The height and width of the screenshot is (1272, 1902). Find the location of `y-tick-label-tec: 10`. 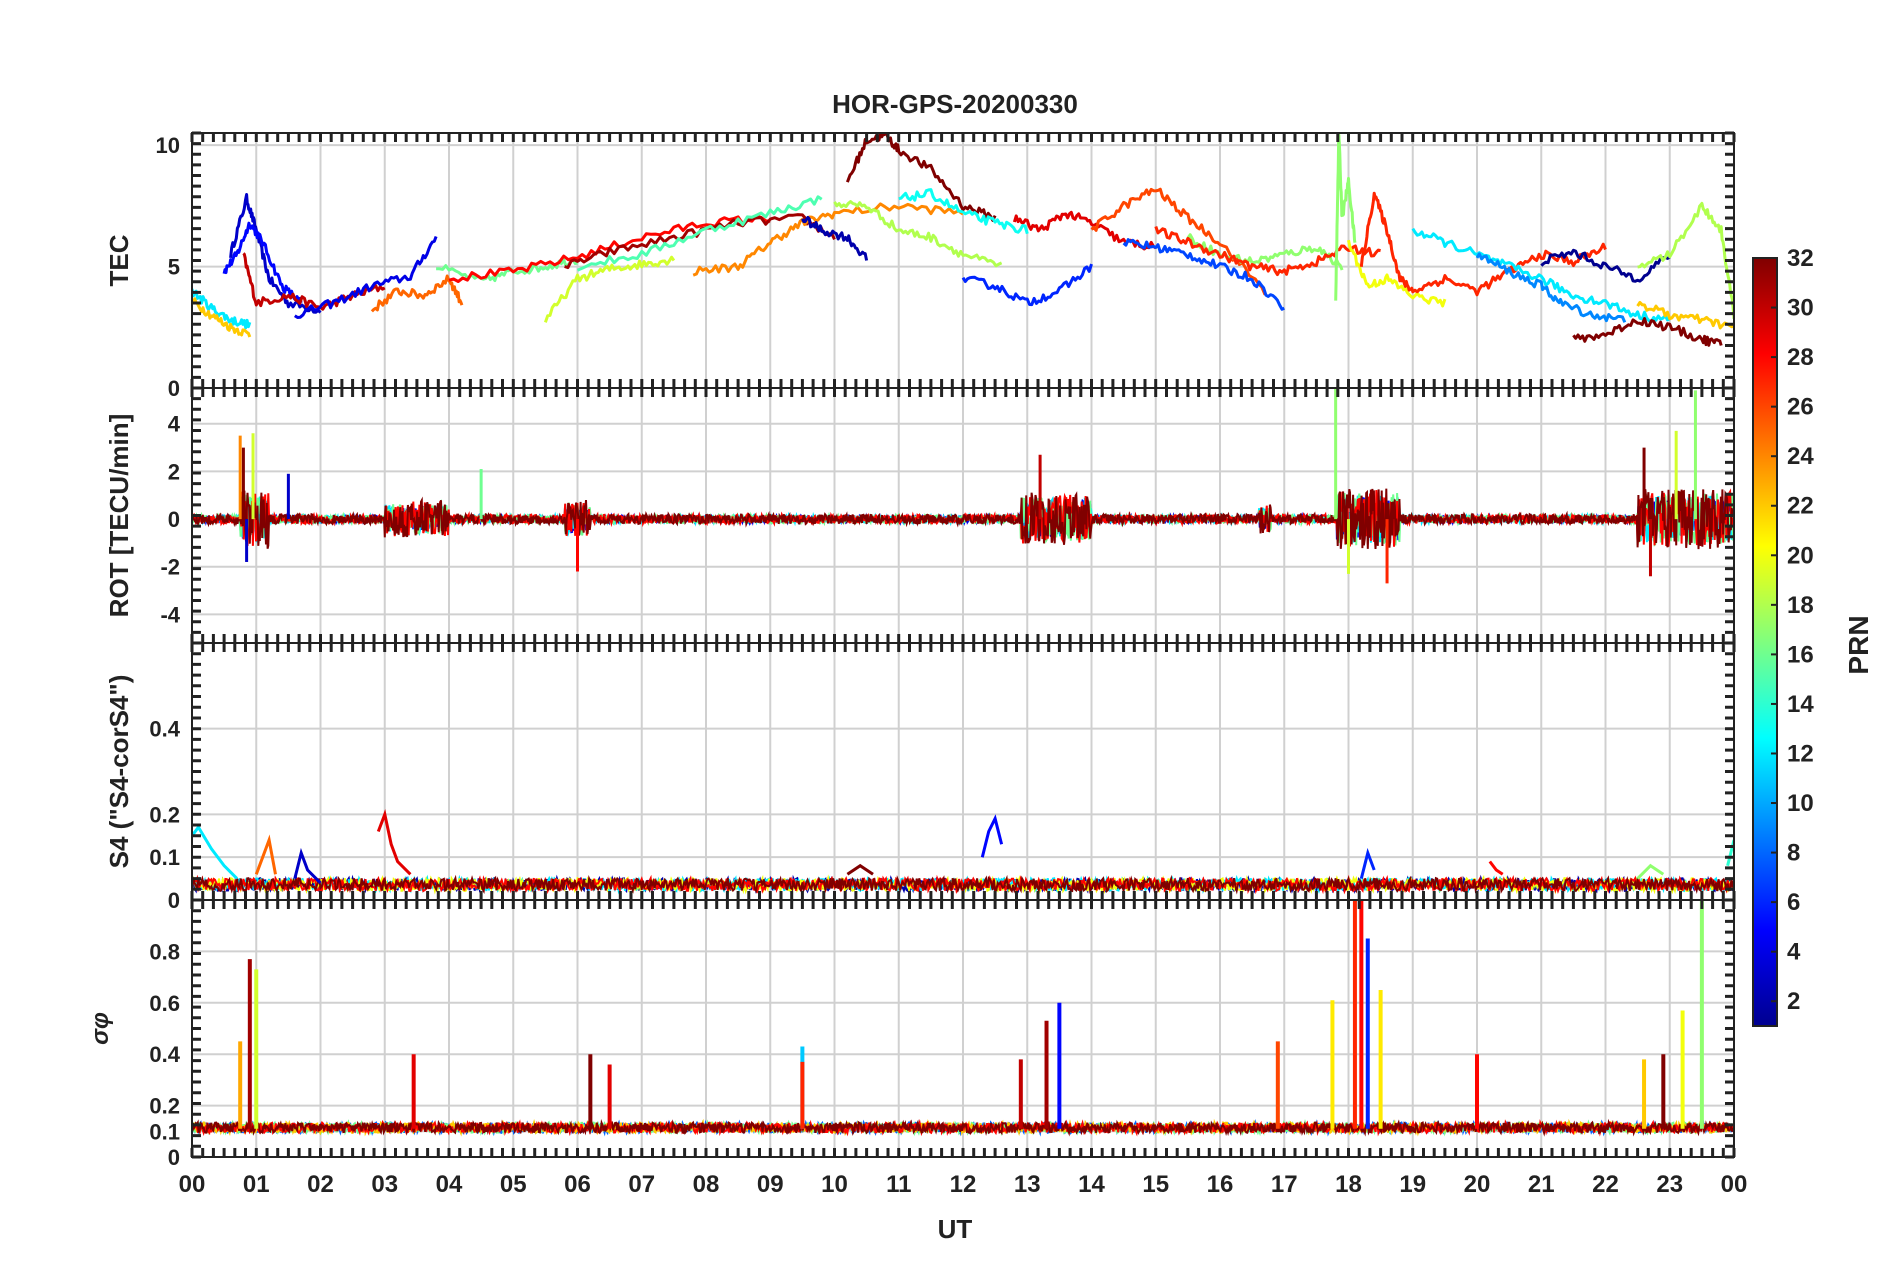

y-tick-label-tec: 10 is located at coordinates (168, 145).